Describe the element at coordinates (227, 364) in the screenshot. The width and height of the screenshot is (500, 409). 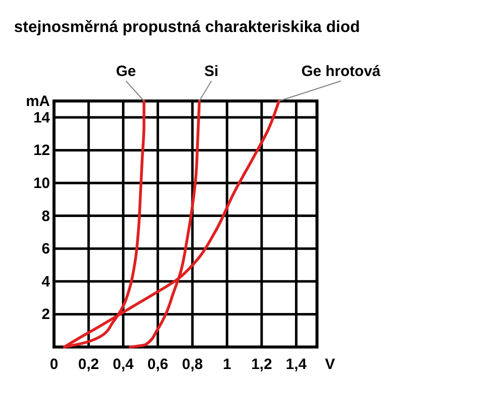
I see `x-tick-label: 1` at that location.